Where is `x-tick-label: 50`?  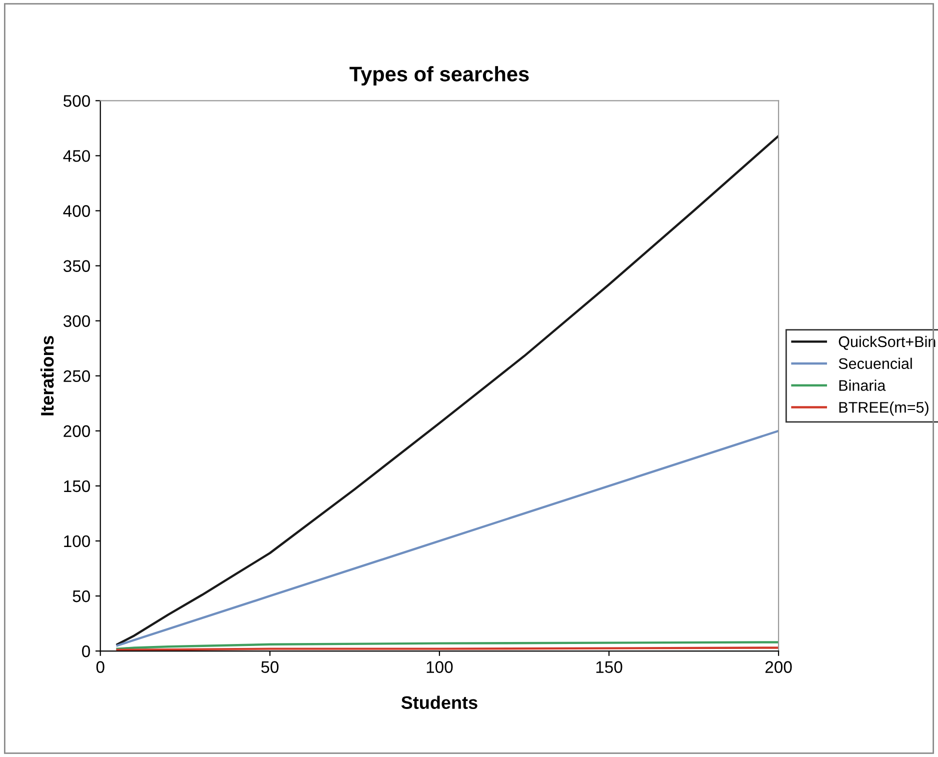
x-tick-label: 50 is located at coordinates (270, 667).